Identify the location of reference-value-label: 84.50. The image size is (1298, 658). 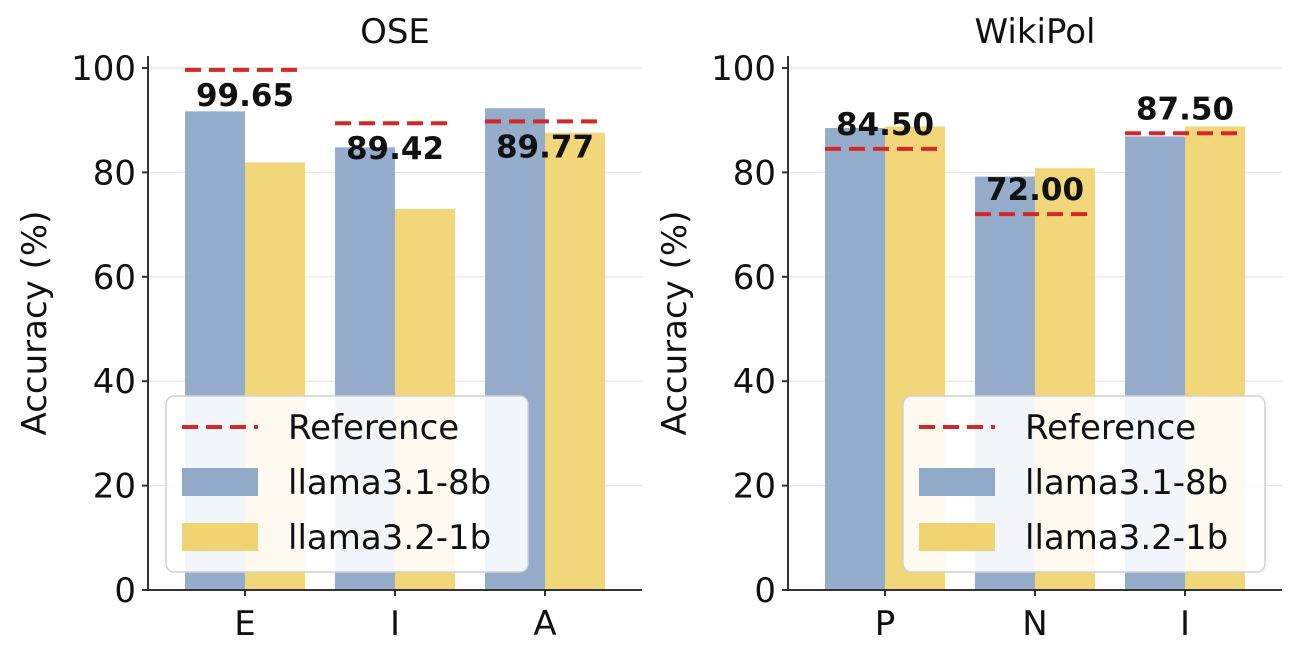
(885, 125).